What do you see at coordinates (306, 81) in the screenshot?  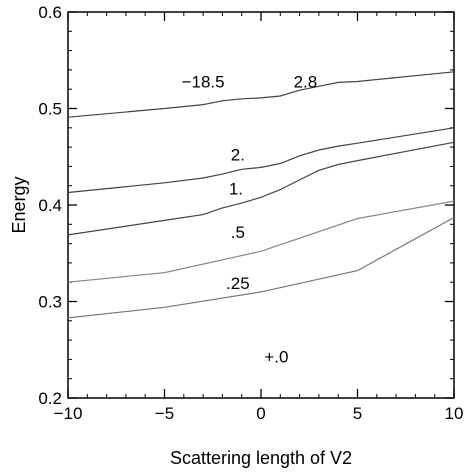 I see `curve-label: 2.8` at bounding box center [306, 81].